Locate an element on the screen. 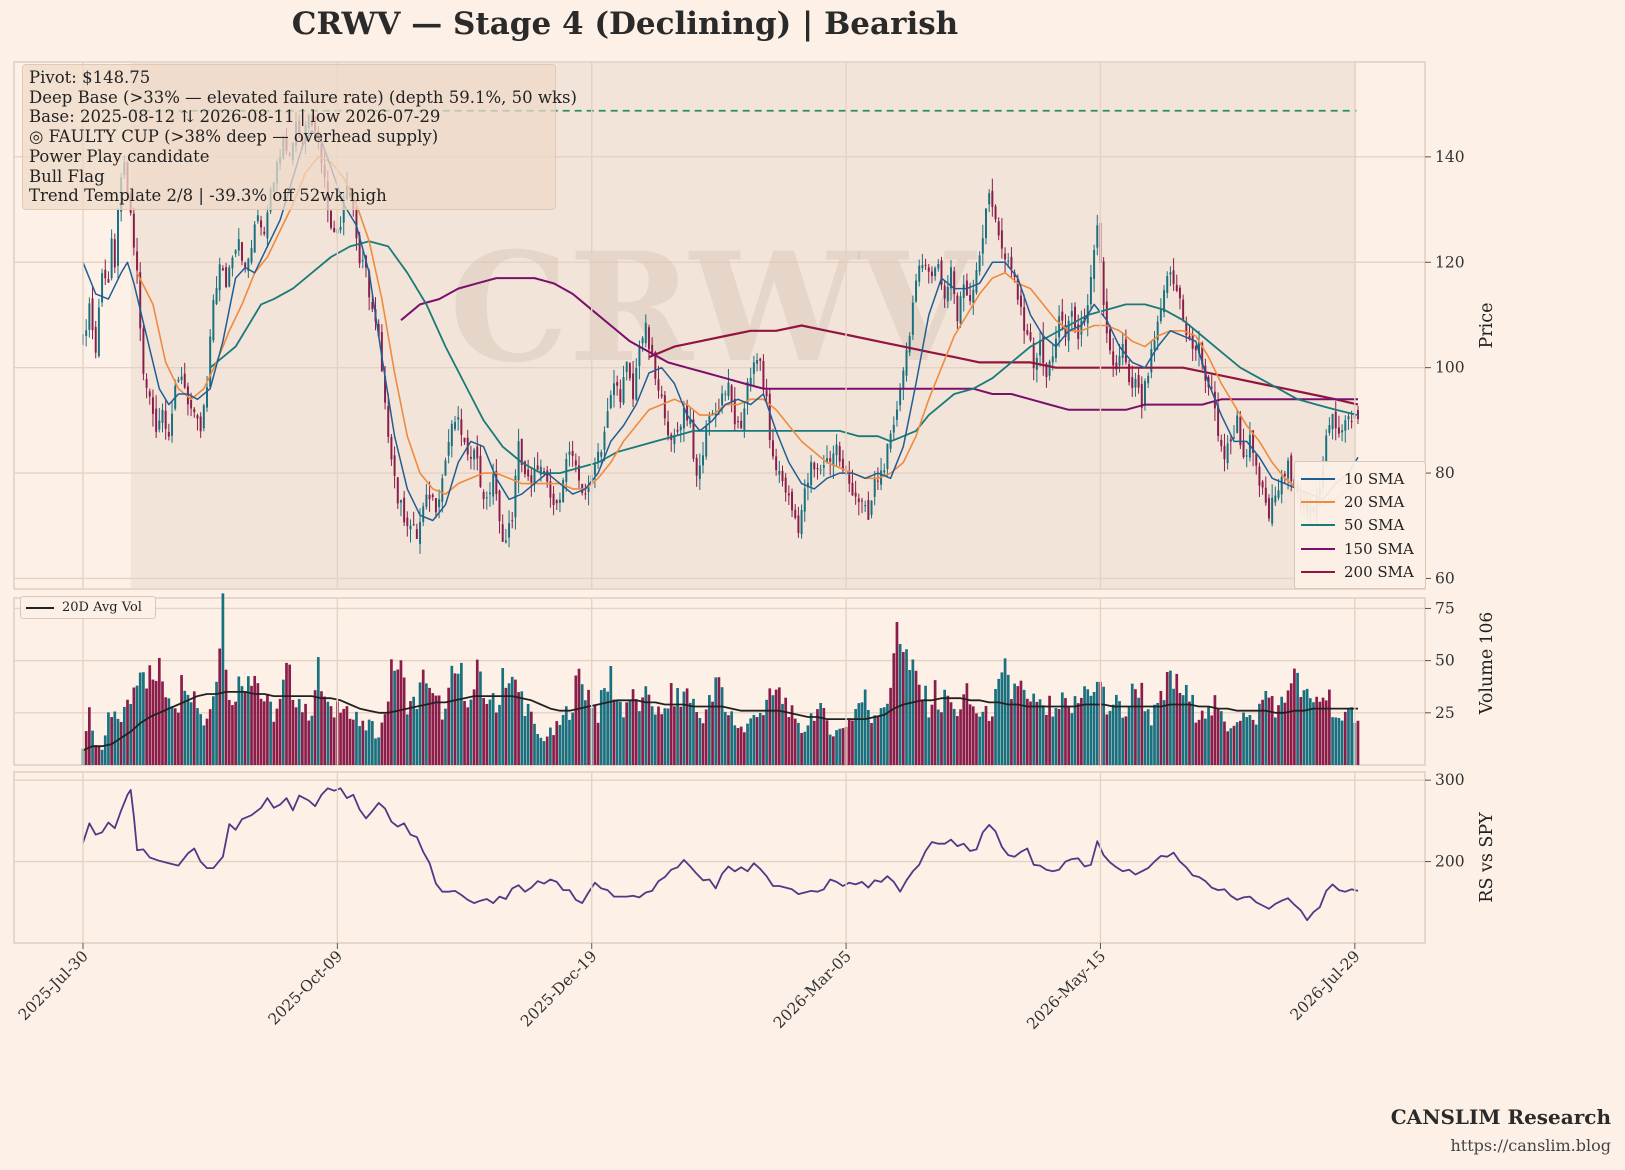 Image resolution: width=1625 pixels, height=1170 pixels. volume-tick-label: 25 is located at coordinates (1445, 713).